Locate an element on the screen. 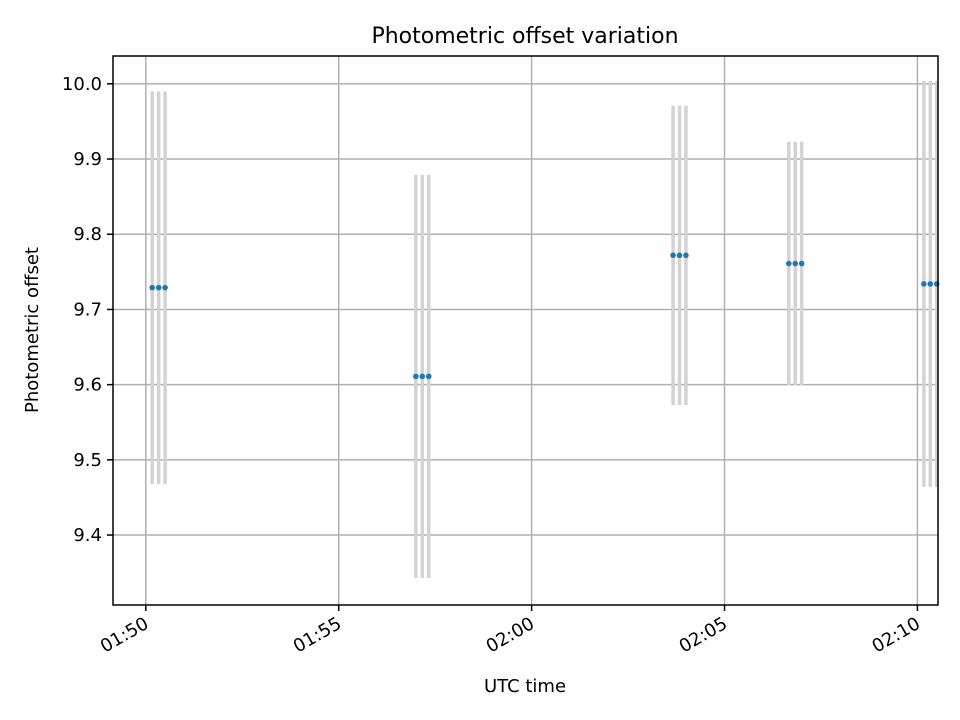 The width and height of the screenshot is (960, 720). y-tick-label: 9.4 is located at coordinates (87, 535).